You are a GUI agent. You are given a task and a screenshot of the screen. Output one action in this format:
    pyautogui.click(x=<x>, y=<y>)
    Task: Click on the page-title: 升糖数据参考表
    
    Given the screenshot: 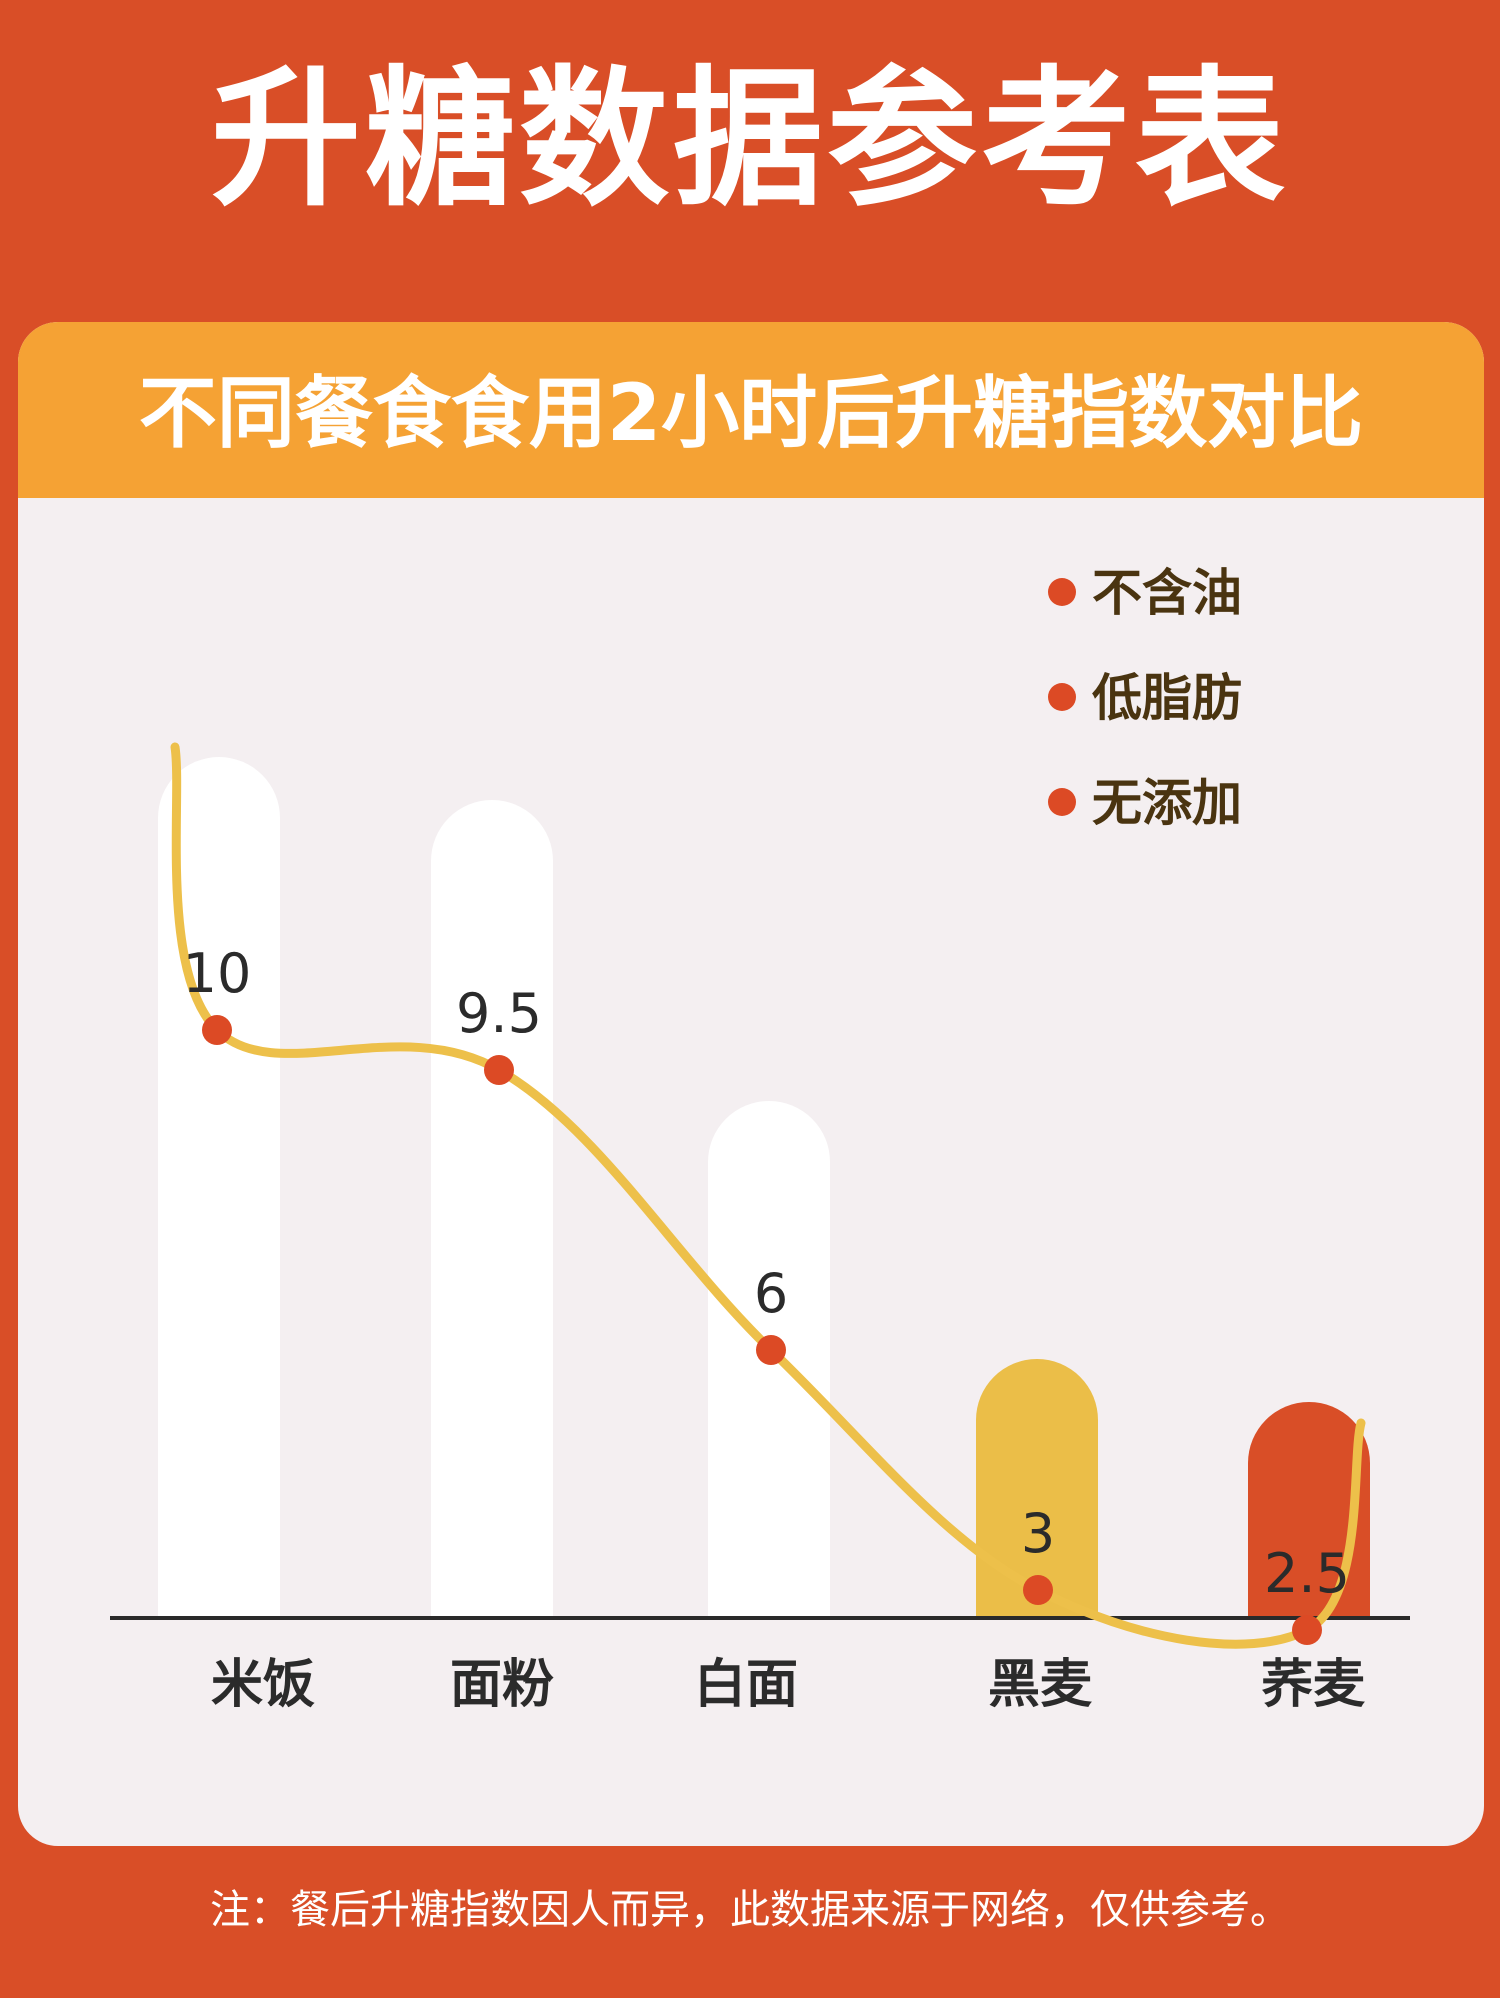 What is the action you would take?
    pyautogui.click(x=749, y=140)
    